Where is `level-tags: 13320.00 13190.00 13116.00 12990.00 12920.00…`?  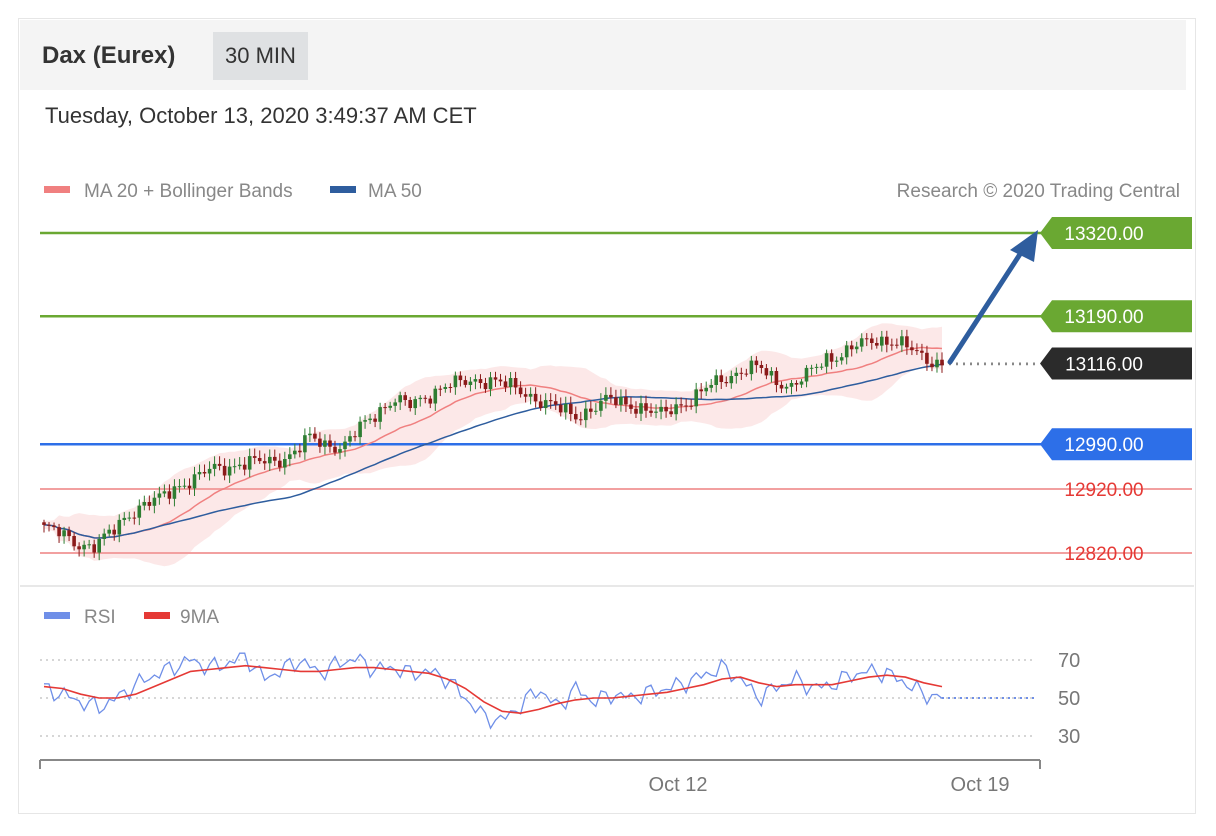
level-tags: 13320.00 13190.00 13116.00 12990.00 12920.00… is located at coordinates (1116, 391).